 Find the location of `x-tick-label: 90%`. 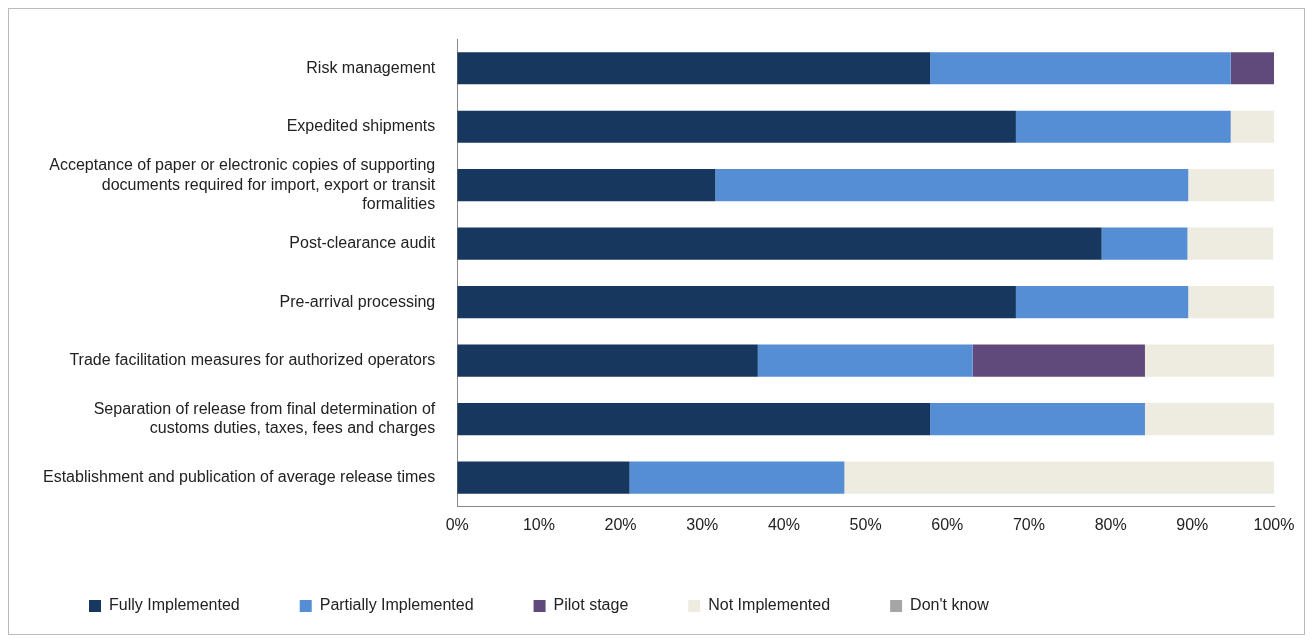

x-tick-label: 90% is located at coordinates (1192, 524).